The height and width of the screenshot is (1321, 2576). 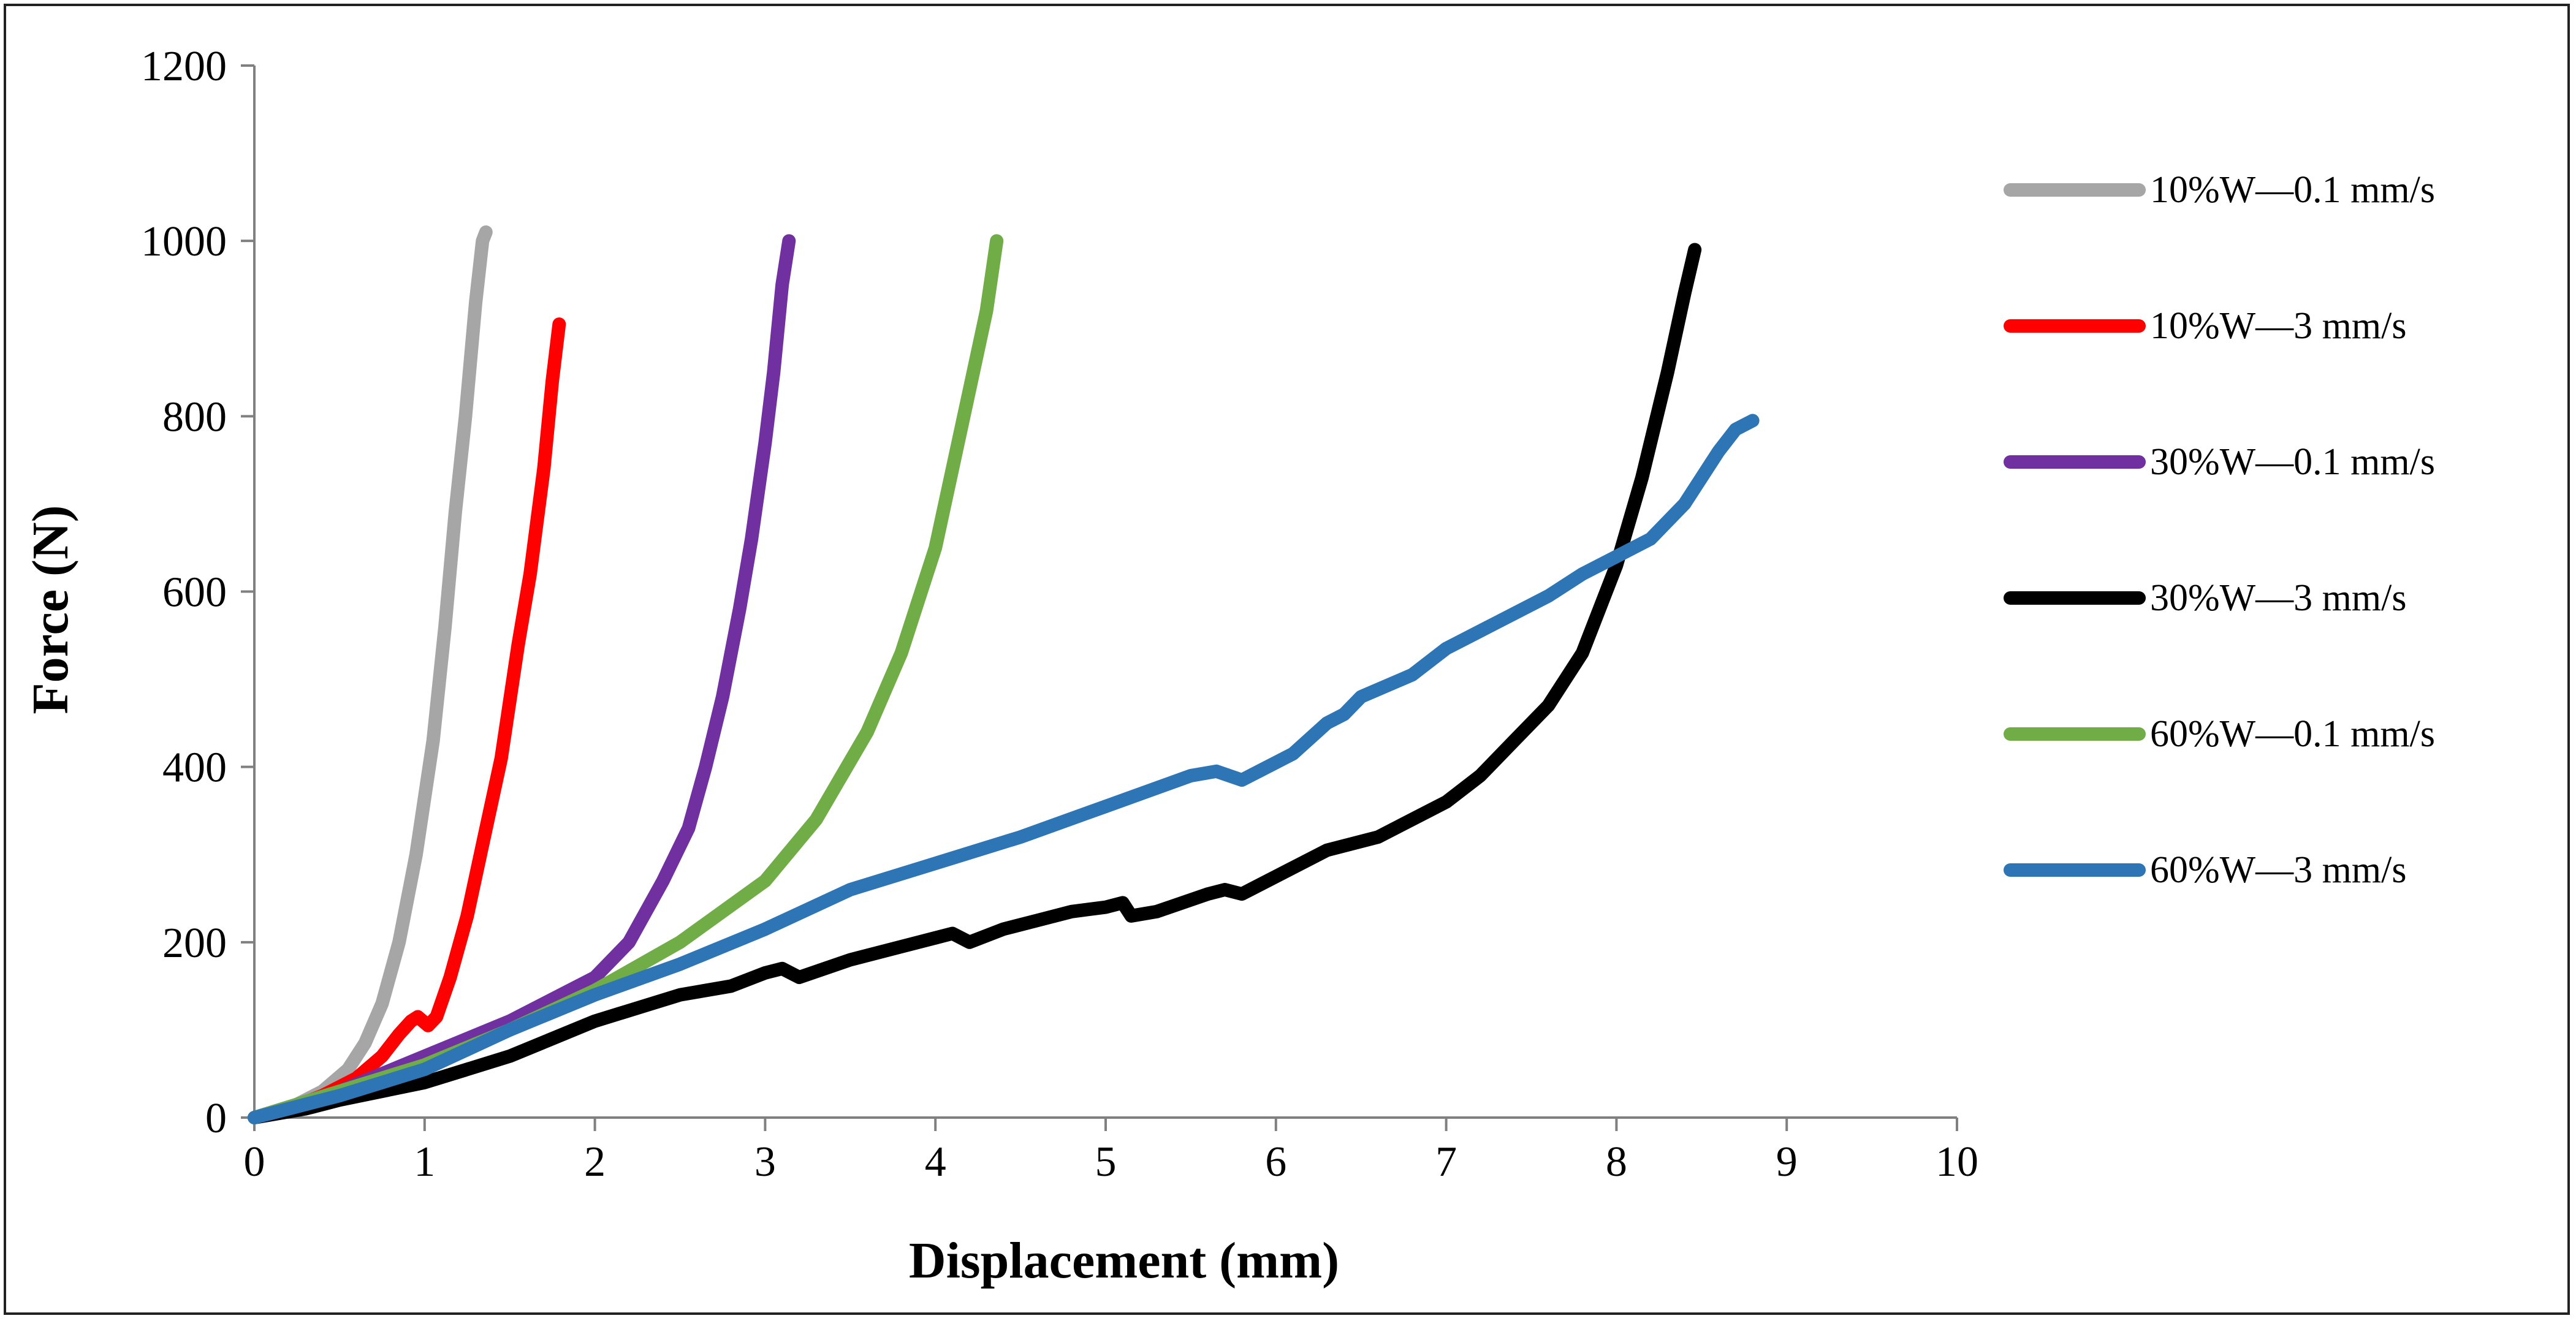 I want to click on legend-label-6: 60%W—3 mm/s, so click(x=2278, y=870).